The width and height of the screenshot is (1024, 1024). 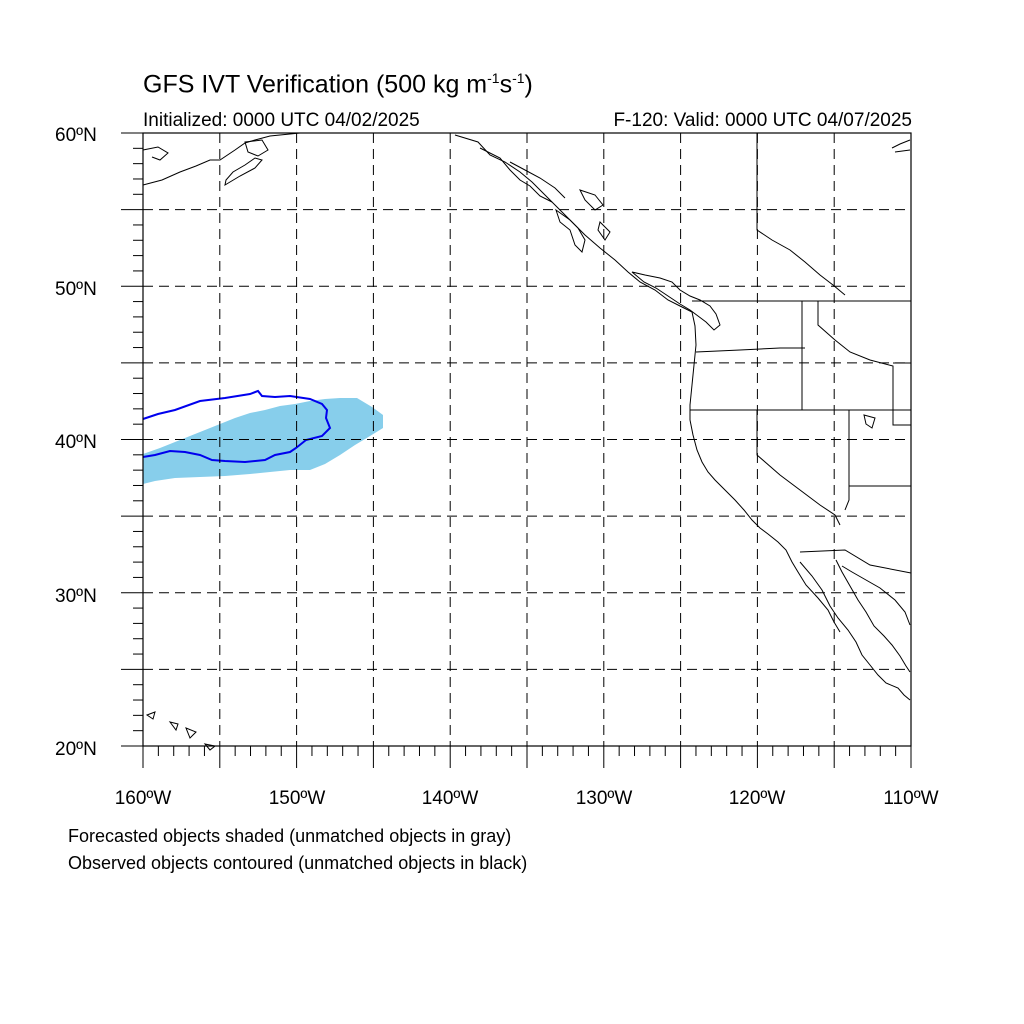 What do you see at coordinates (757, 798) in the screenshot?
I see `lon-label-120w: 120ºW` at bounding box center [757, 798].